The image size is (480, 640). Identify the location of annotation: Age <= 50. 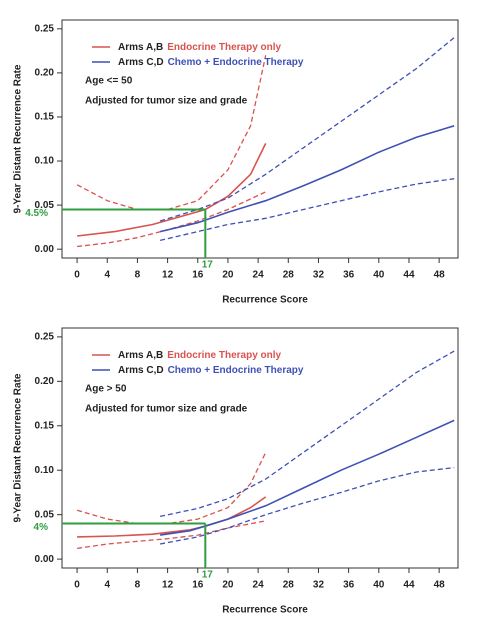
(109, 81).